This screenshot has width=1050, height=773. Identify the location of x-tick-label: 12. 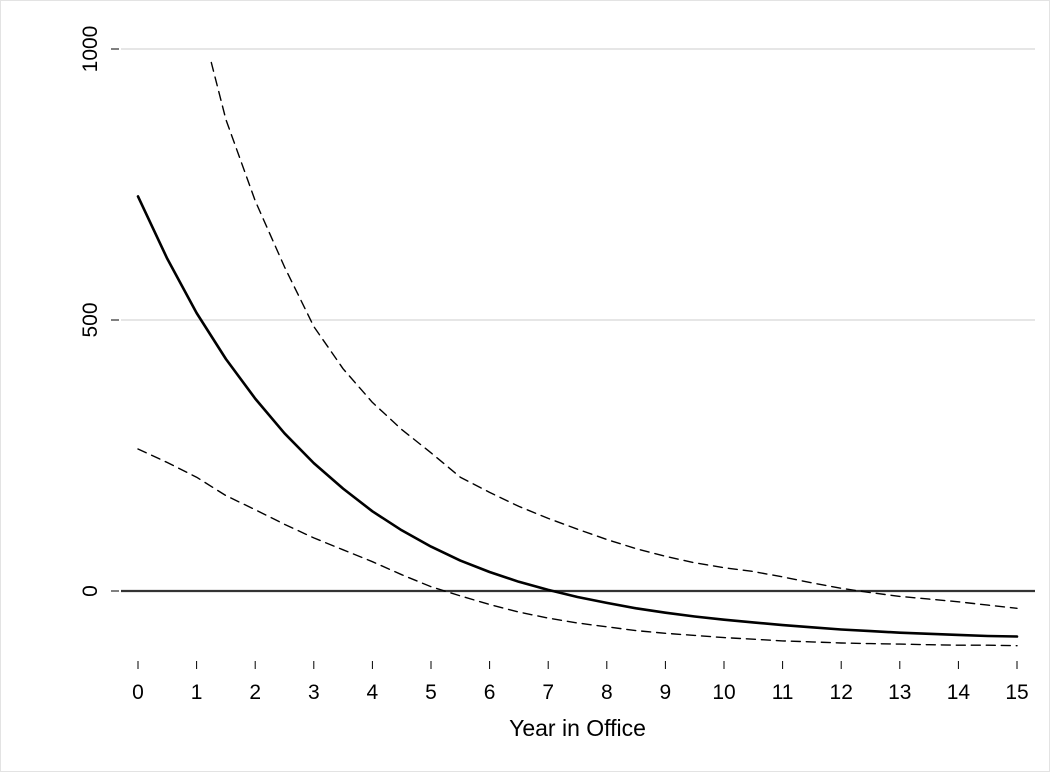
(841, 692).